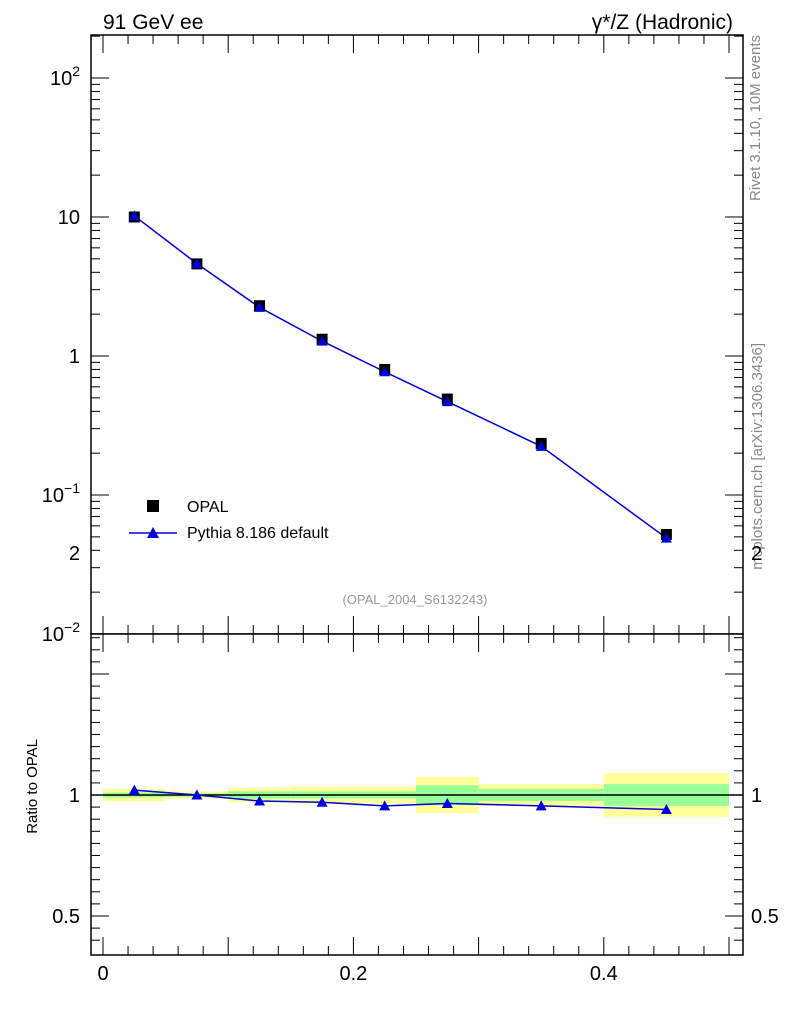  I want to click on analysis-label: (OPAL_2004_S6132243), so click(414, 599).